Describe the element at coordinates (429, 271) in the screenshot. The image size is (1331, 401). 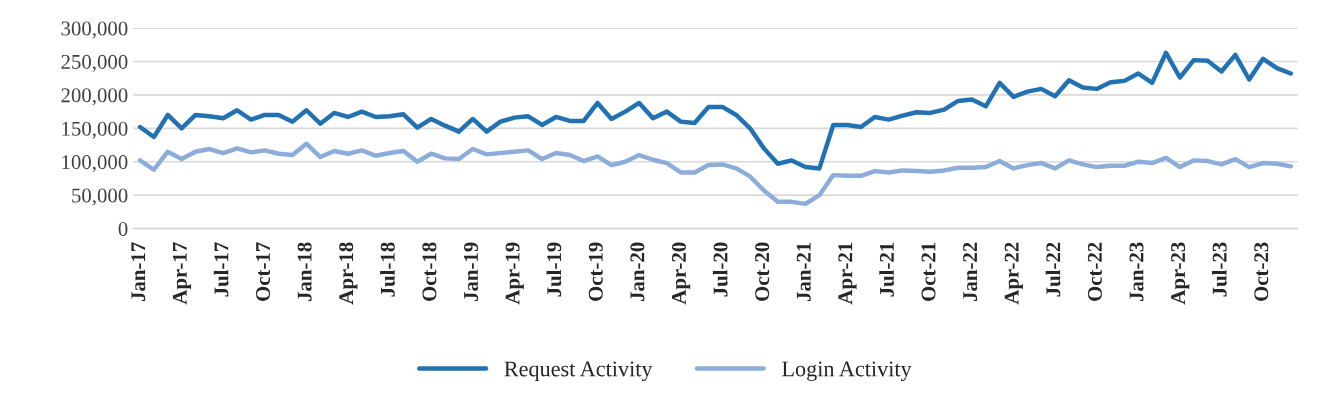
I see `x-tick-label: Oct-18` at that location.